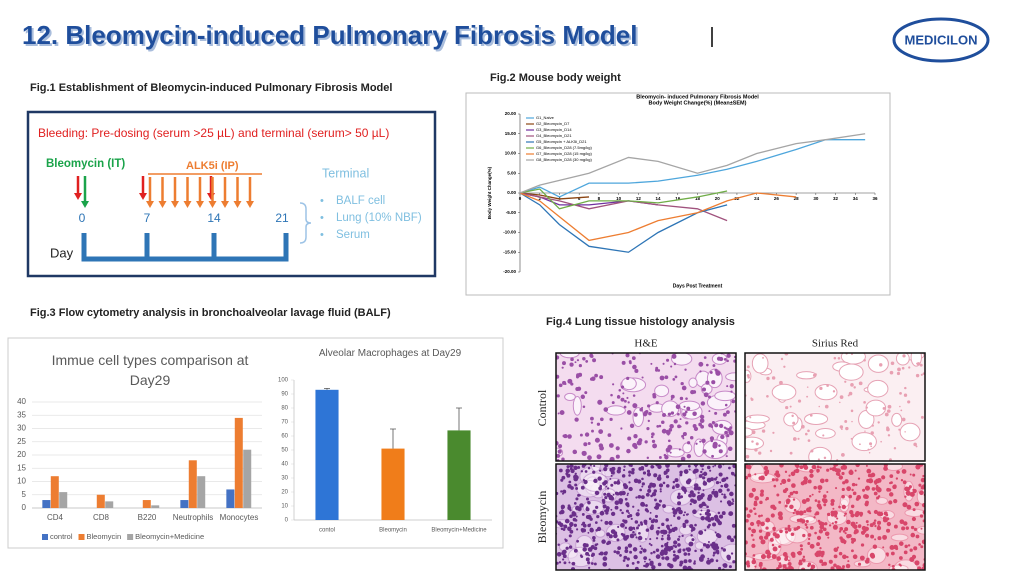  Describe the element at coordinates (835, 407) in the screenshot. I see `image-frame` at that location.